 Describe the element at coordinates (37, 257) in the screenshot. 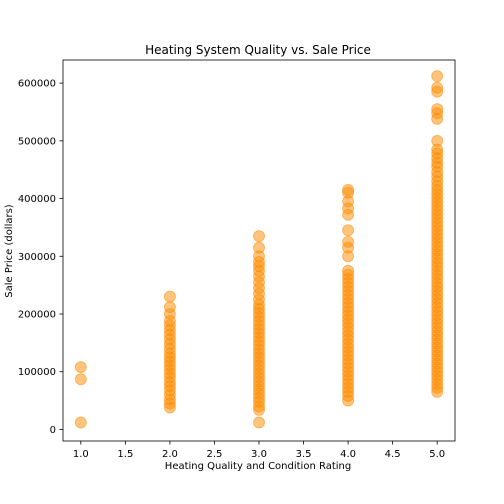

I see `y-tick-label: 300000` at that location.